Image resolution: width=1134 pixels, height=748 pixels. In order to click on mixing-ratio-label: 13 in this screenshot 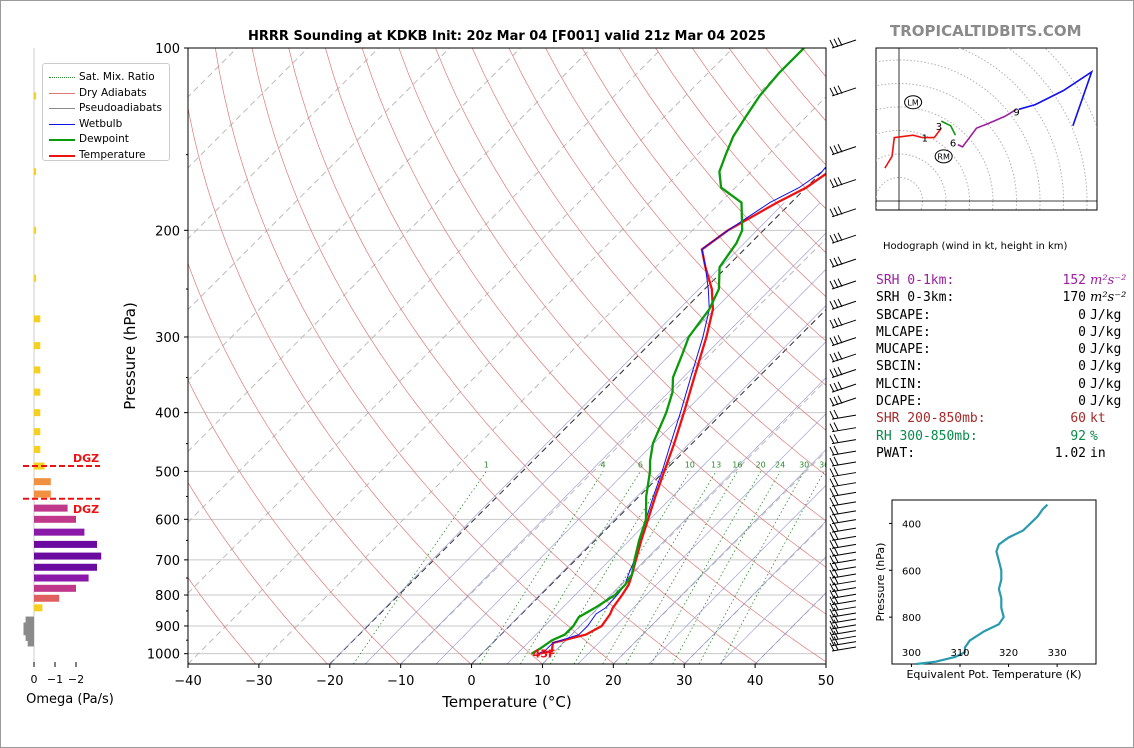, I will do `click(716, 464)`.